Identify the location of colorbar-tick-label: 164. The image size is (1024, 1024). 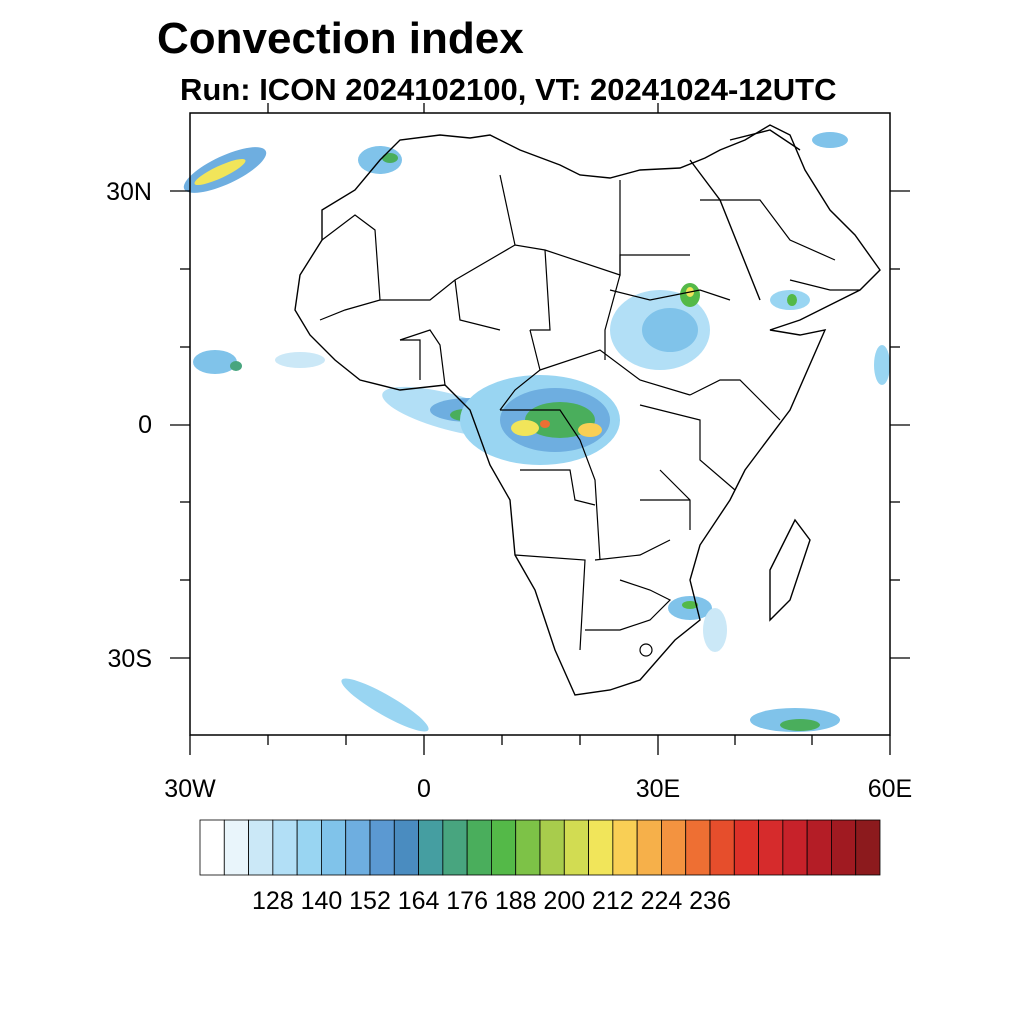
(418, 901).